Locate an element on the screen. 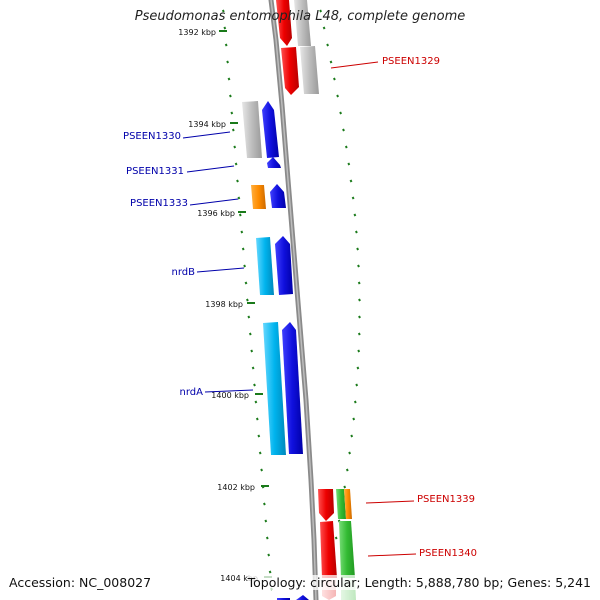 The height and width of the screenshot is (600, 600). gene-cyan-nrdA is located at coordinates (274, 388).